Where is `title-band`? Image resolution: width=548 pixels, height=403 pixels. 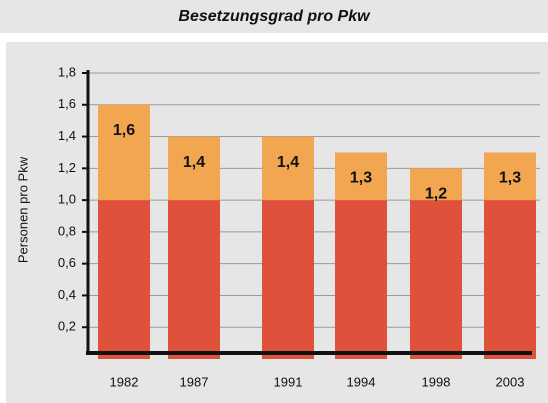 title-band is located at coordinates (274, 16).